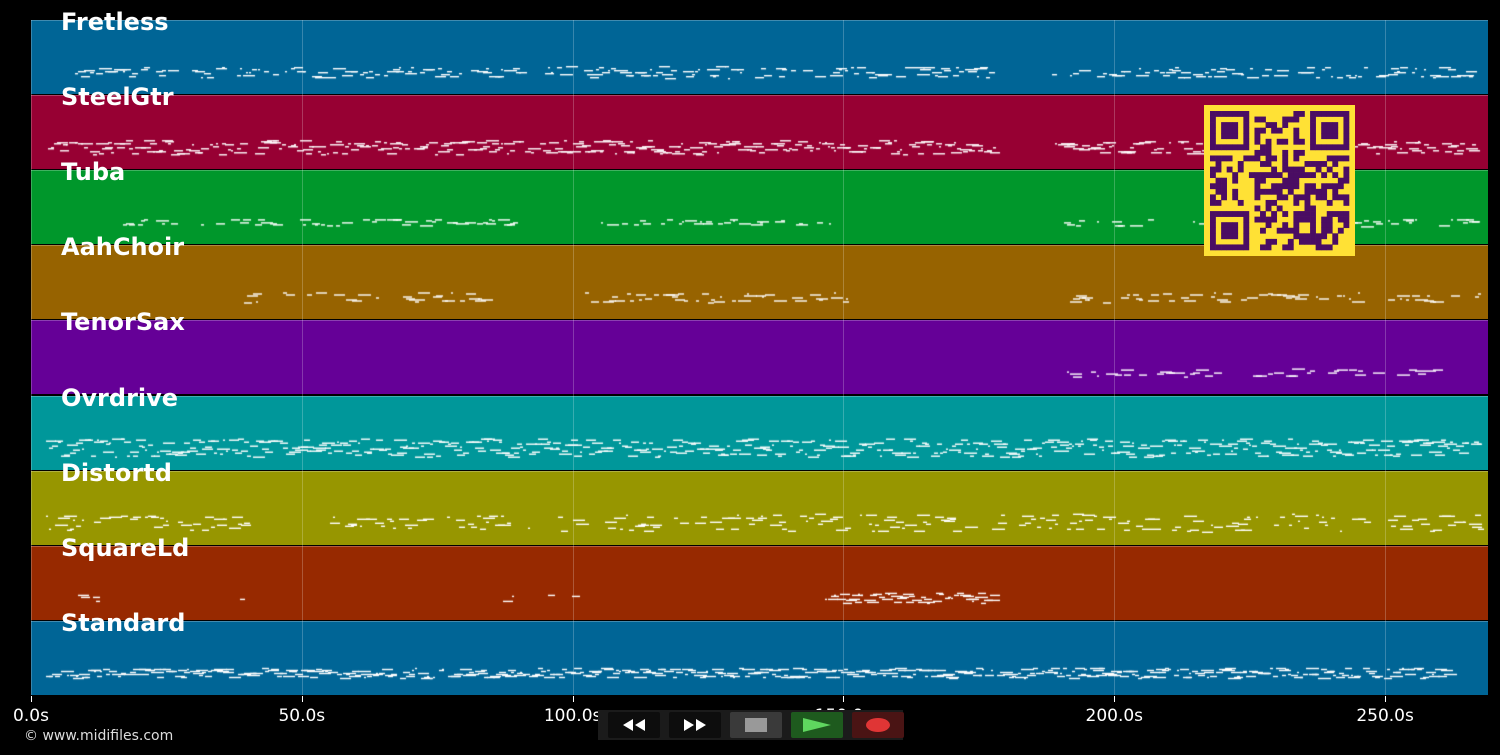 This screenshot has height=755, width=1500. What do you see at coordinates (116, 472) in the screenshot?
I see `track-label: Distortd` at bounding box center [116, 472].